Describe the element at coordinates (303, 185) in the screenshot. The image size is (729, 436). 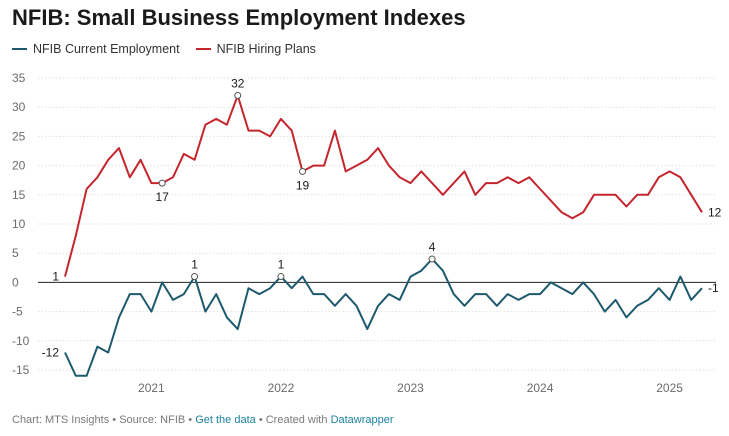
I see `data-label: 19` at that location.